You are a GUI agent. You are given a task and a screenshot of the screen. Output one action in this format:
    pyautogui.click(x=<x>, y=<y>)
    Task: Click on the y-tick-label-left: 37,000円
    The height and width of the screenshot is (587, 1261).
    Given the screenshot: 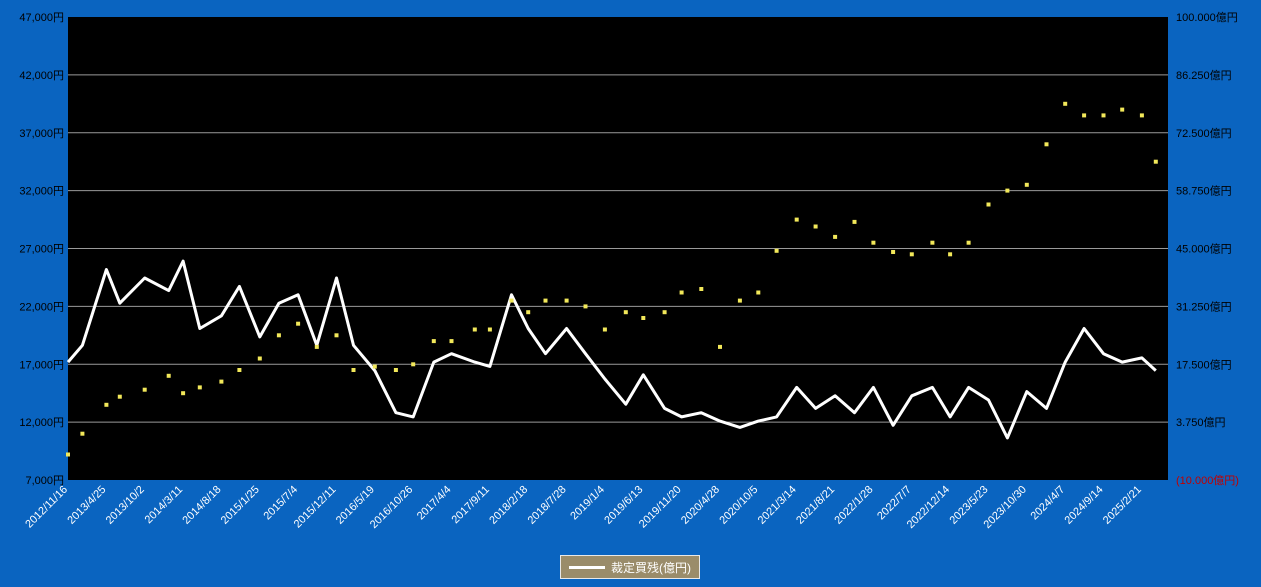 What is the action you would take?
    pyautogui.click(x=41, y=134)
    